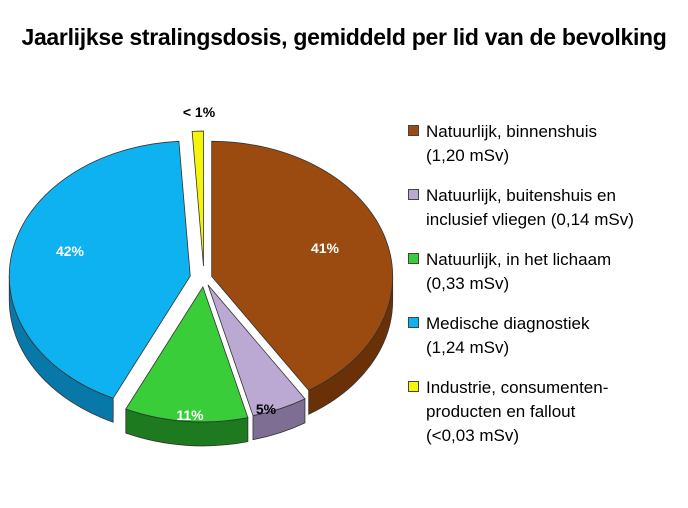  What do you see at coordinates (519, 271) in the screenshot?
I see `legend-label: Natuurlijk, in het lichaam (0,33 mSv)` at bounding box center [519, 271].